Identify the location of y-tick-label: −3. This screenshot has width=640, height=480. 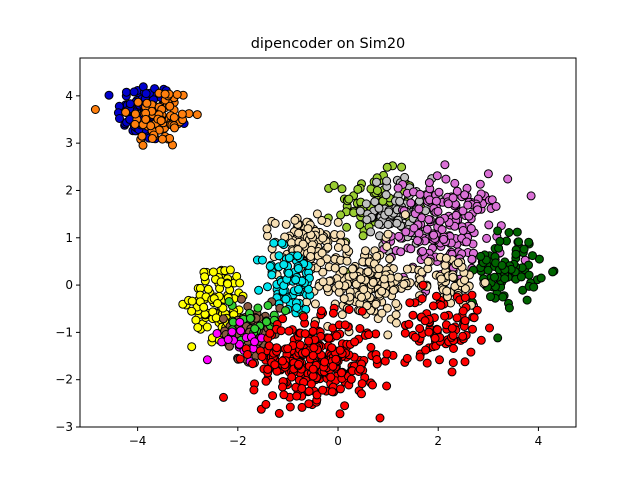
(64, 427).